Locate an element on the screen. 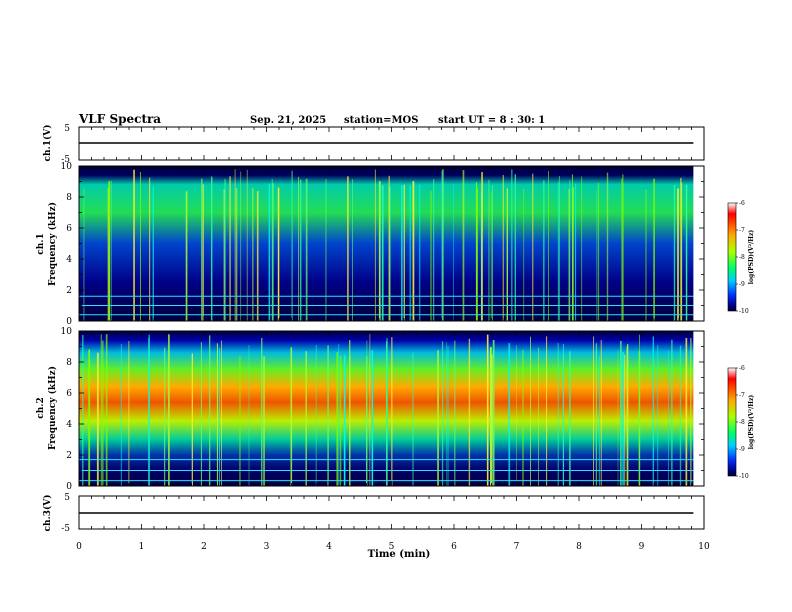 The image size is (792, 612). ch2-ytick-label: 4 is located at coordinates (69, 425).